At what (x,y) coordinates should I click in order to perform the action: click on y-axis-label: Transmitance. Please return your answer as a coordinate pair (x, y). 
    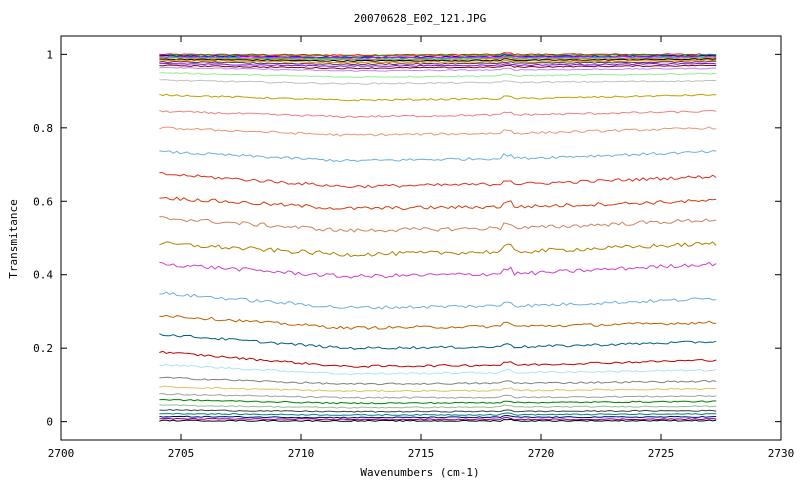
    Looking at the image, I should click on (13, 238).